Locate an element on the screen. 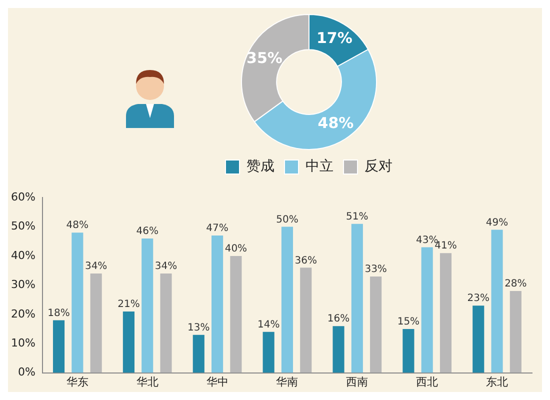 The height and width of the screenshot is (400, 550). data-label: 28% is located at coordinates (515, 284).